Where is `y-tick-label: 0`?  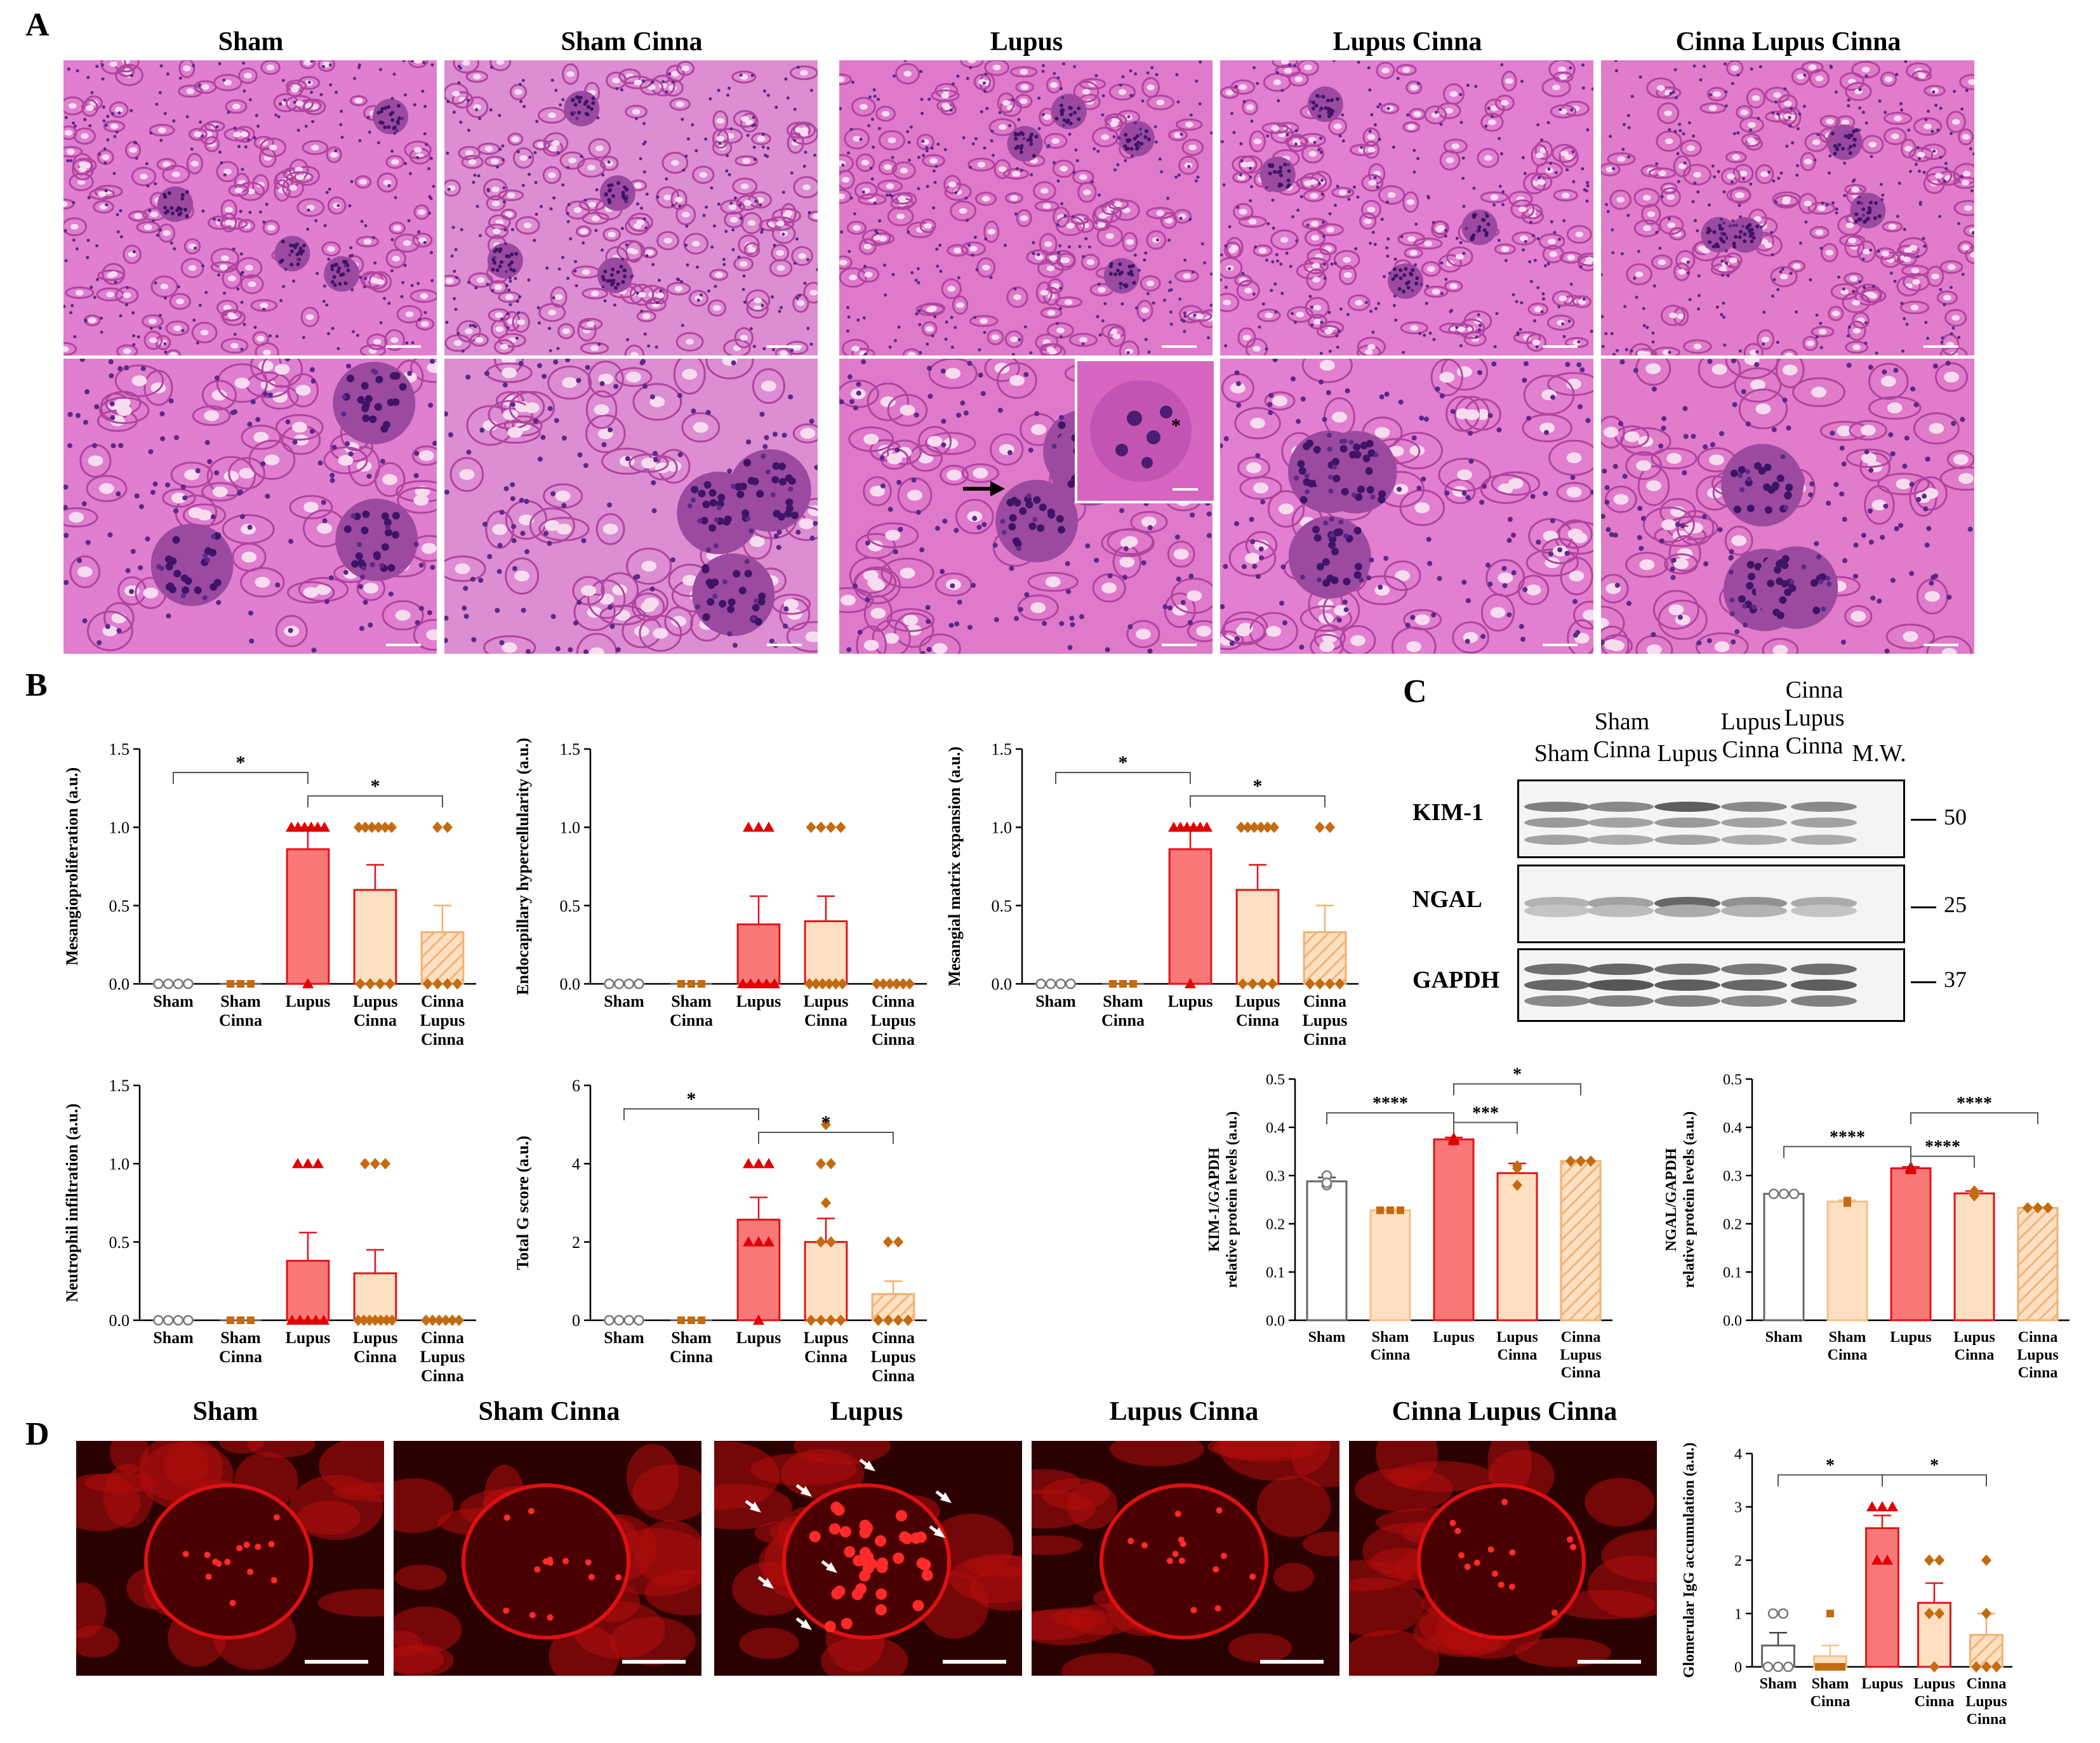 y-tick-label: 0 is located at coordinates (576, 1321).